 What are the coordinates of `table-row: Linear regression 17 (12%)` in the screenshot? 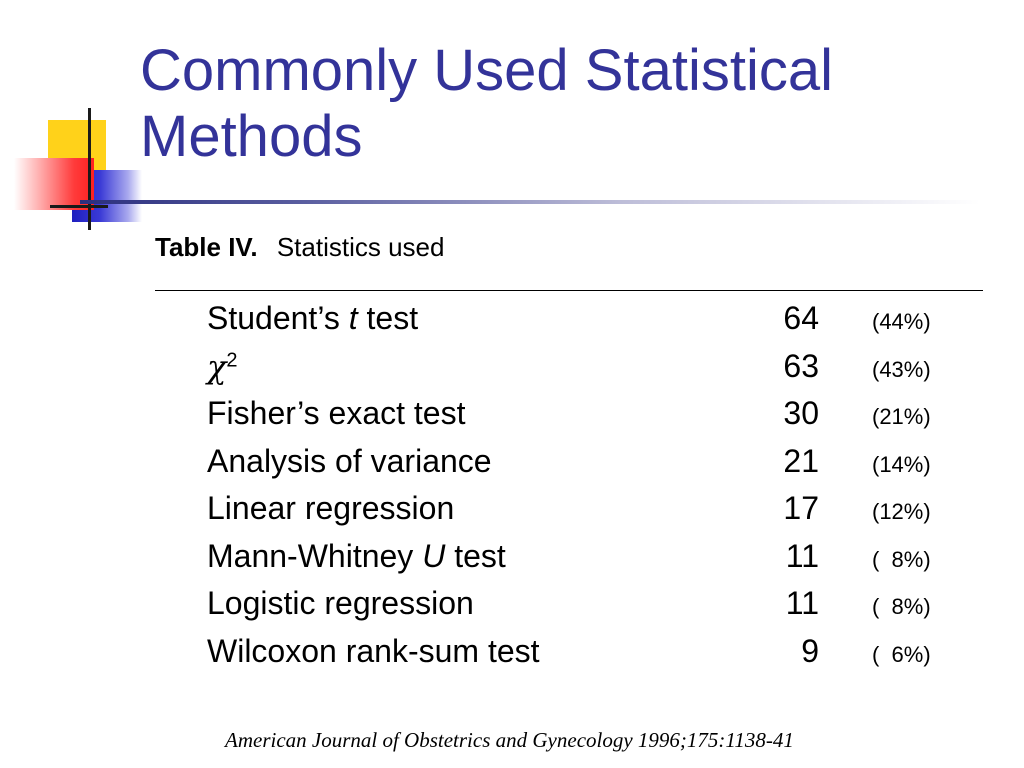 It's located at (587, 510).